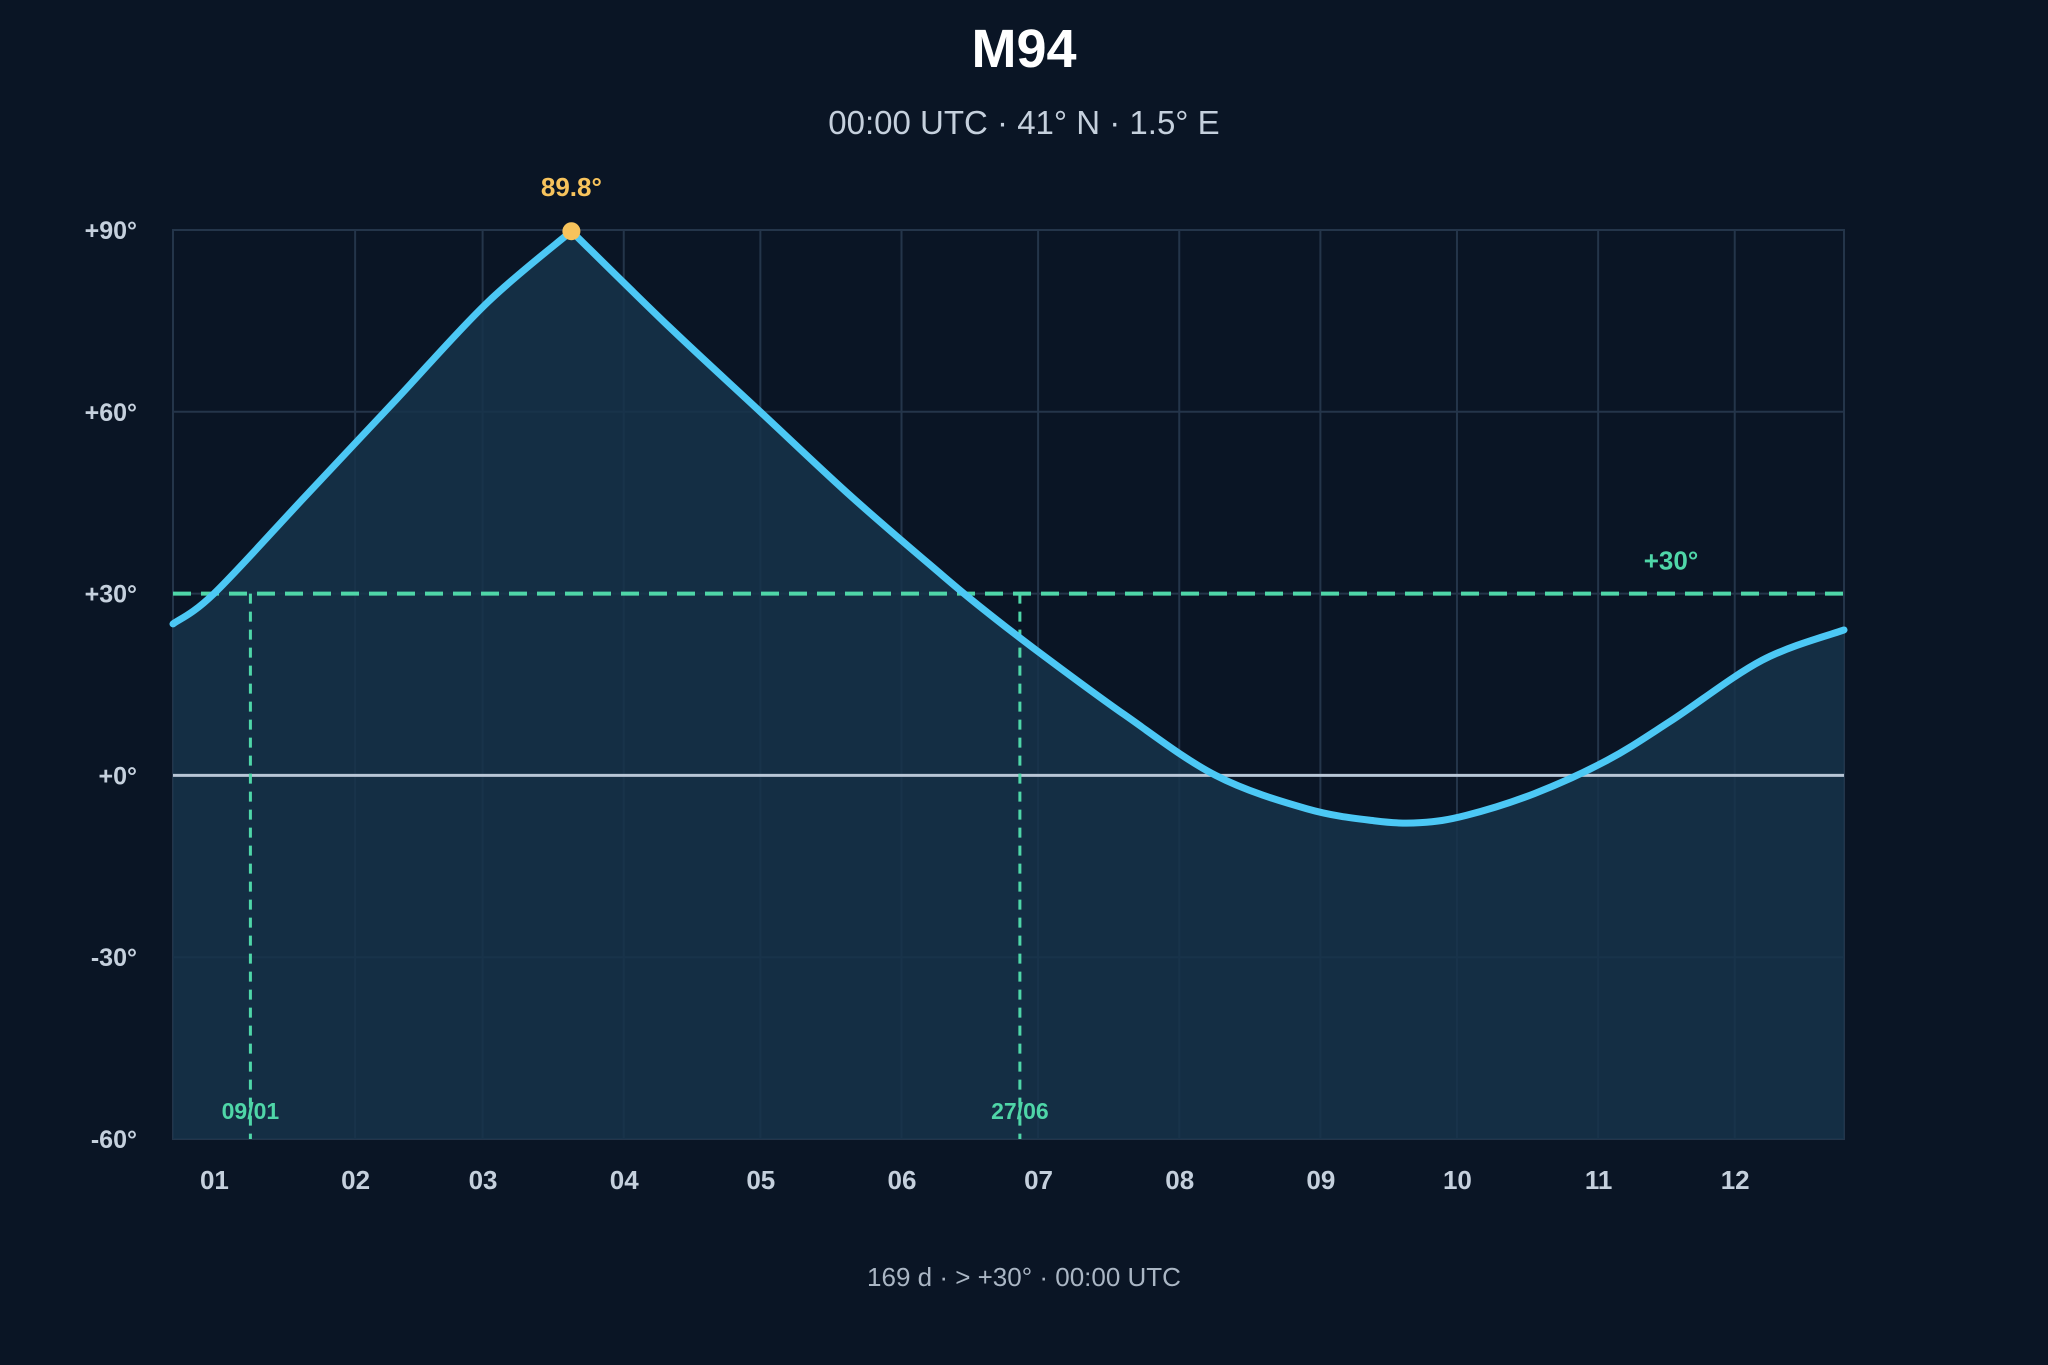 The height and width of the screenshot is (1365, 2048). Describe the element at coordinates (483, 1180) in the screenshot. I see `x-tick-label: 03` at that location.